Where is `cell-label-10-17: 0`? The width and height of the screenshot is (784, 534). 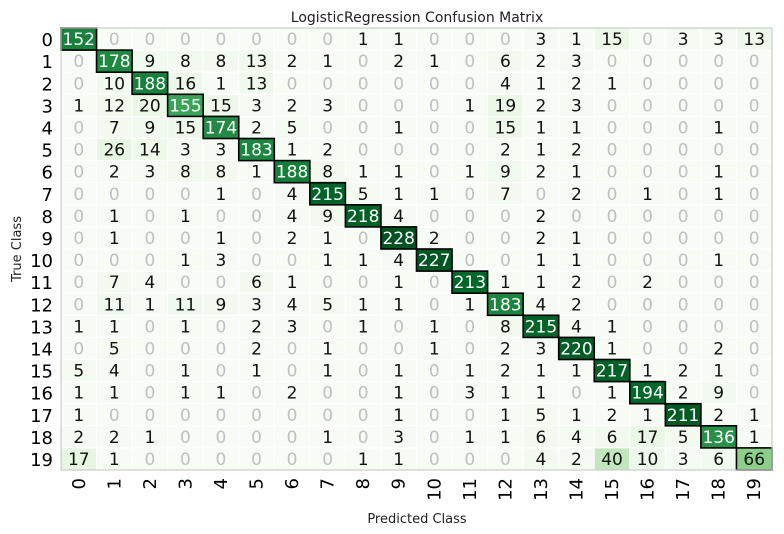 cell-label-10-17: 0 is located at coordinates (683, 261).